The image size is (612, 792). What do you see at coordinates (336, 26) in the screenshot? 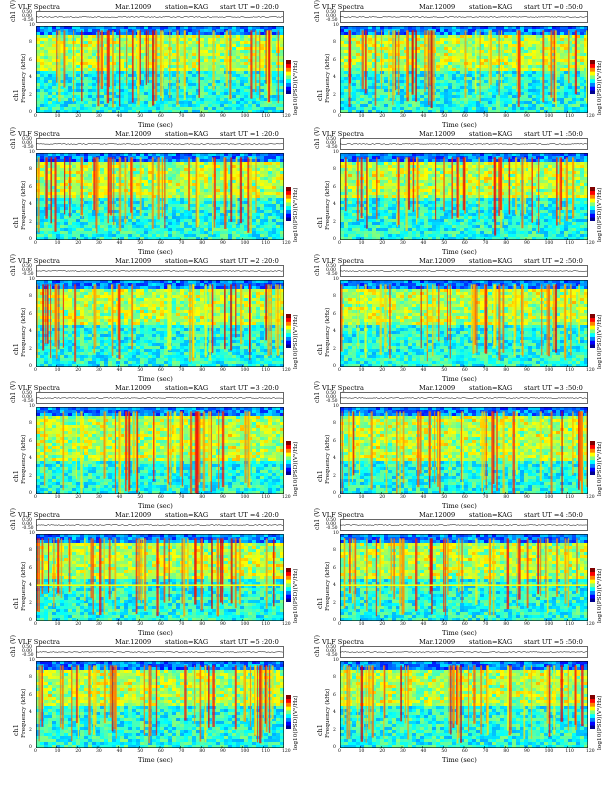
I see `y-tick-label: 10` at bounding box center [336, 26].